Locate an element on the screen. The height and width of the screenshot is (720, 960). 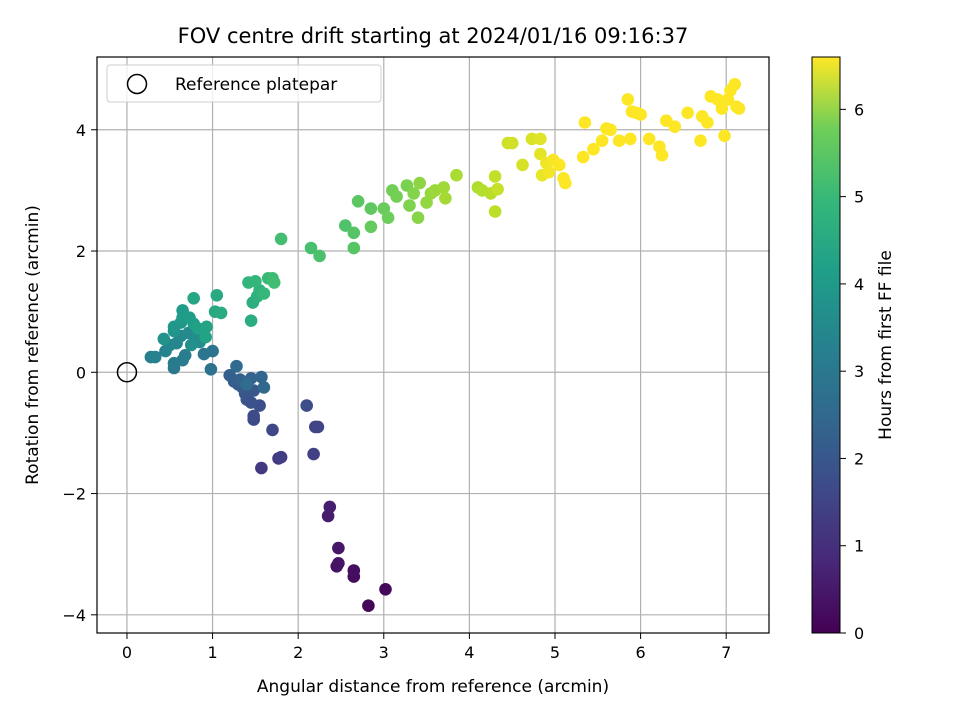
reference-marker is located at coordinates (127, 372).